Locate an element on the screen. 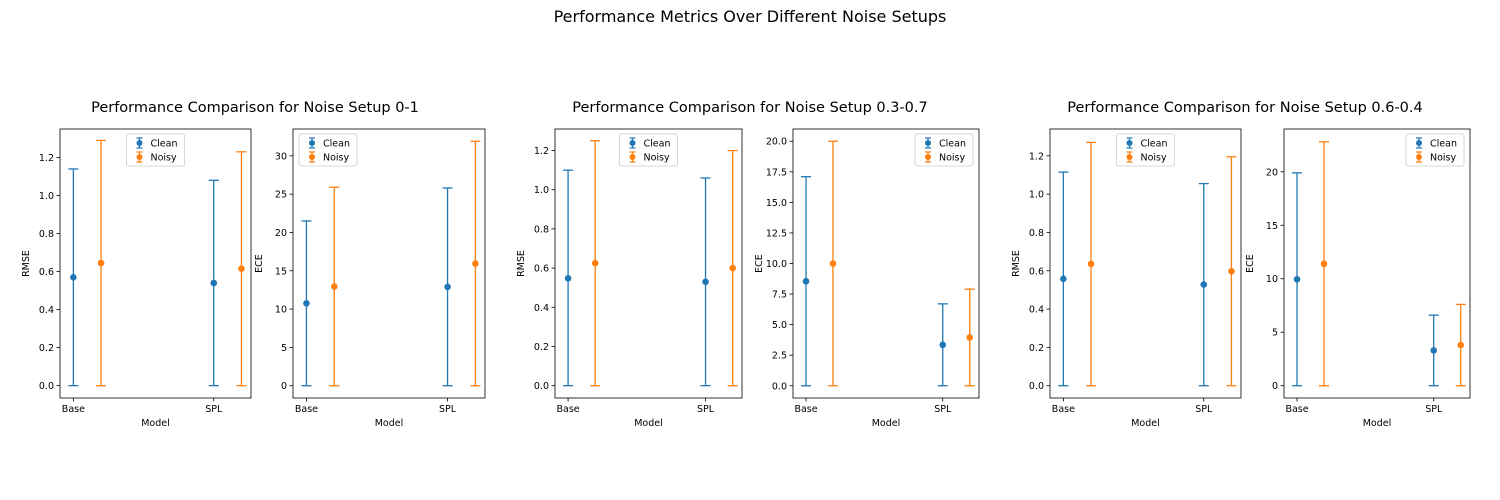 This screenshot has width=1500, height=500. y-tick-label: 15 is located at coordinates (281, 271).